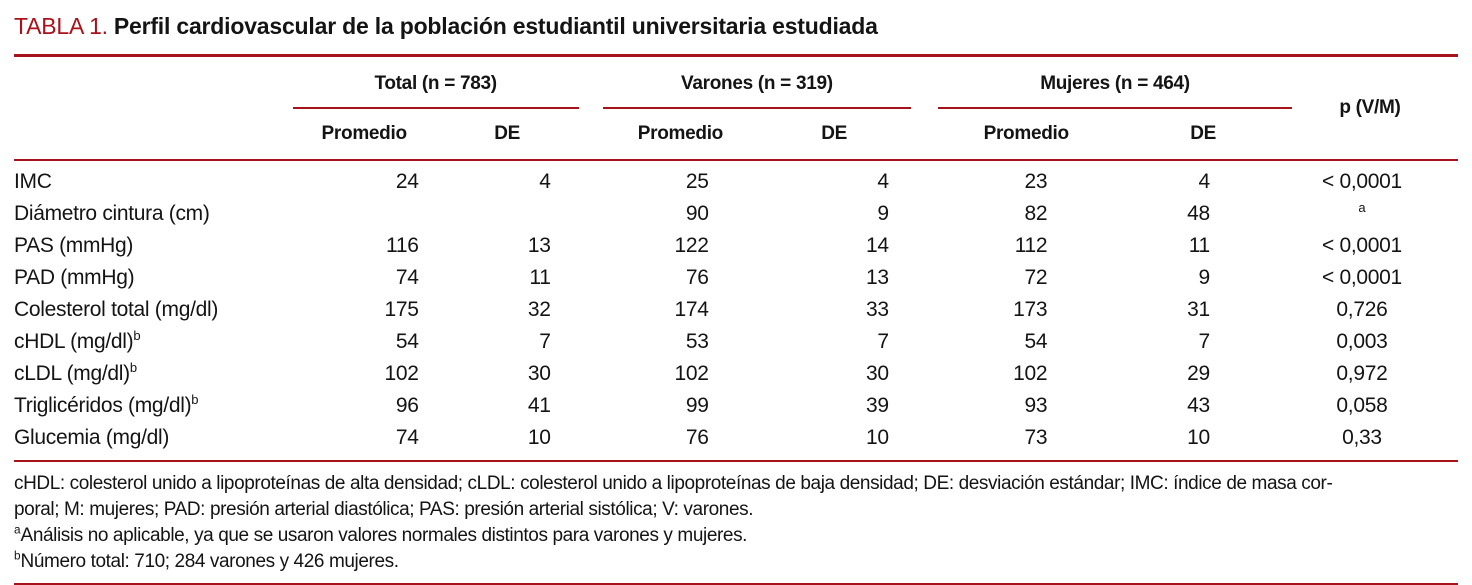 This screenshot has height=585, width=1472. What do you see at coordinates (407, 405) in the screenshot?
I see `cell-total-promedio: 96` at bounding box center [407, 405].